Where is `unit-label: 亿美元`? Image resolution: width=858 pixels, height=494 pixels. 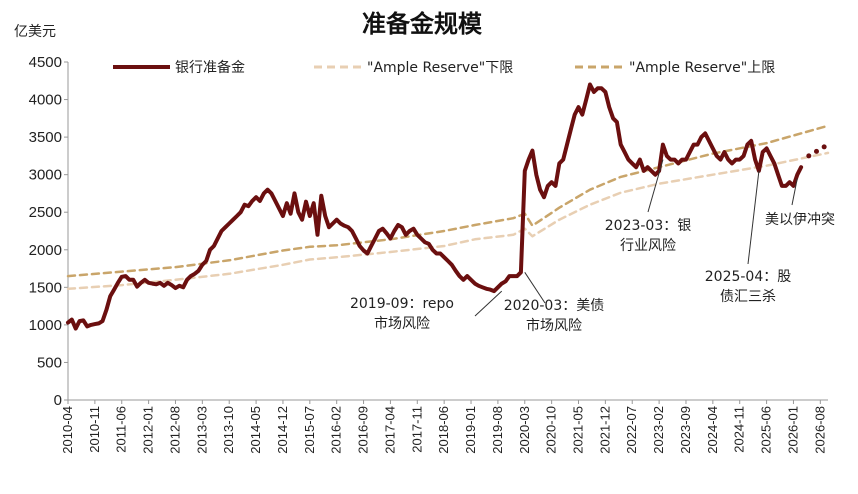
unit-label: 亿美元 is located at coordinates (35, 32).